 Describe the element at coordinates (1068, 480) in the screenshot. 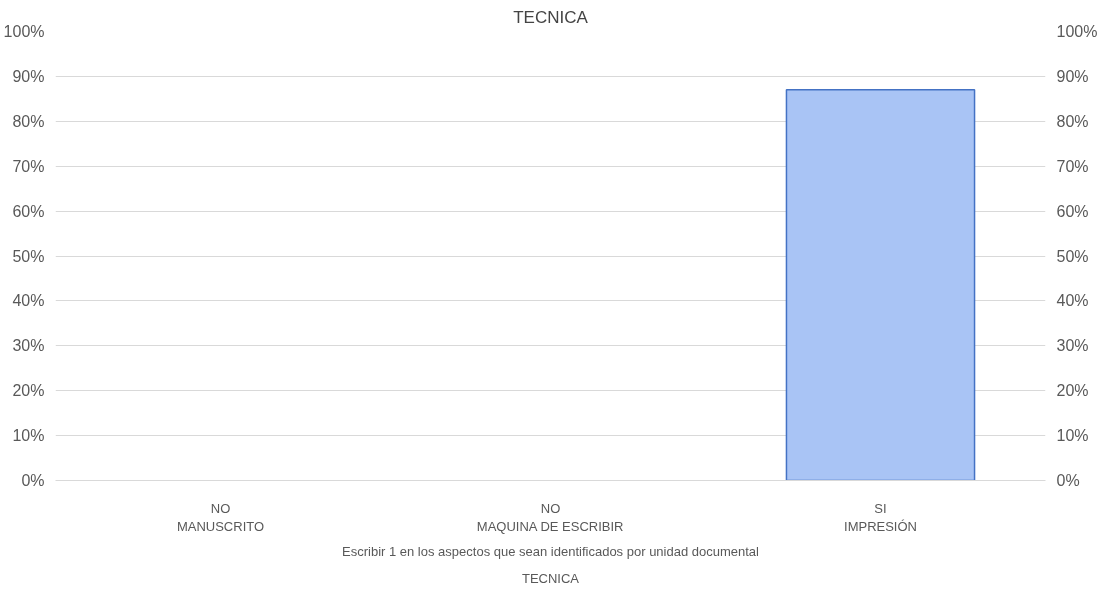

I see `y2-tick-label: 0%` at that location.